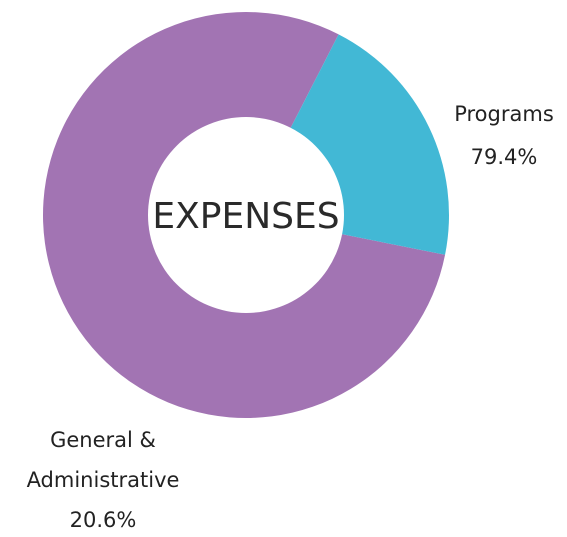 The width and height of the screenshot is (567, 537). Describe the element at coordinates (103, 480) in the screenshot. I see `general-admin-name-label-line2: Administrative` at that location.